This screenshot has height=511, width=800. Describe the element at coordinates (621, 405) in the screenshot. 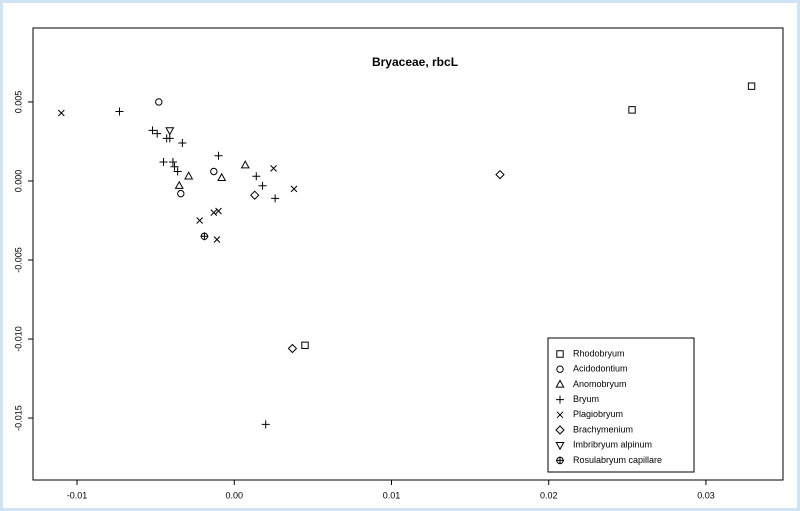

I see `legend-box` at that location.